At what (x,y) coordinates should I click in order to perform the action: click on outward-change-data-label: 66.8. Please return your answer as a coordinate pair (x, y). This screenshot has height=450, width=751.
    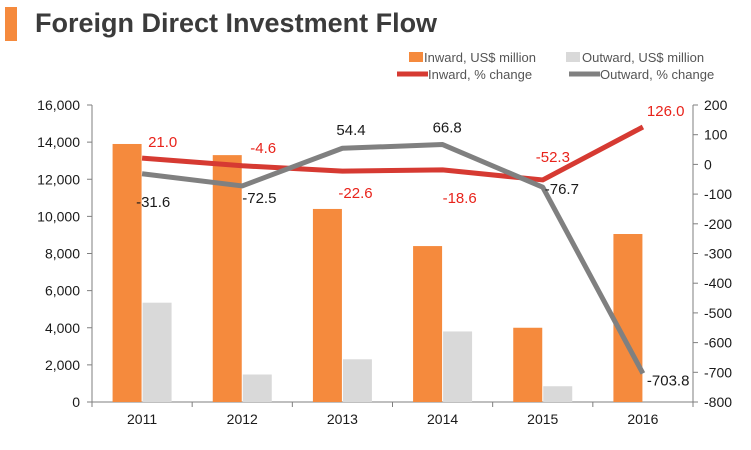
    Looking at the image, I should click on (447, 128).